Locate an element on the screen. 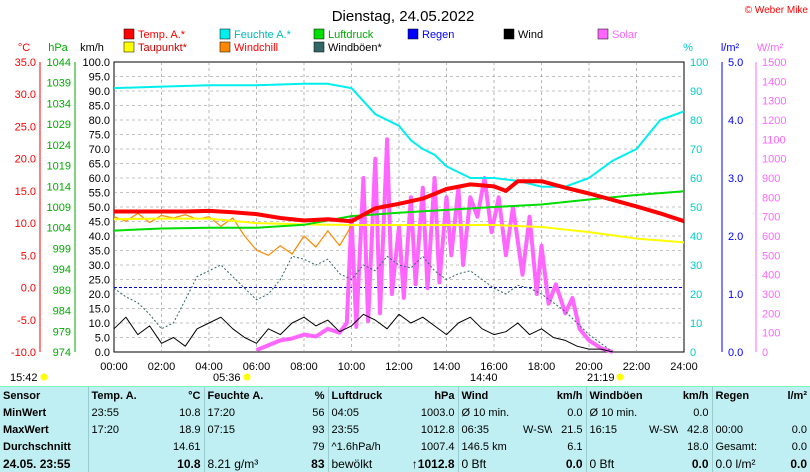 This screenshot has height=472, width=810. x-tick-label: 04:00 is located at coordinates (209, 367).